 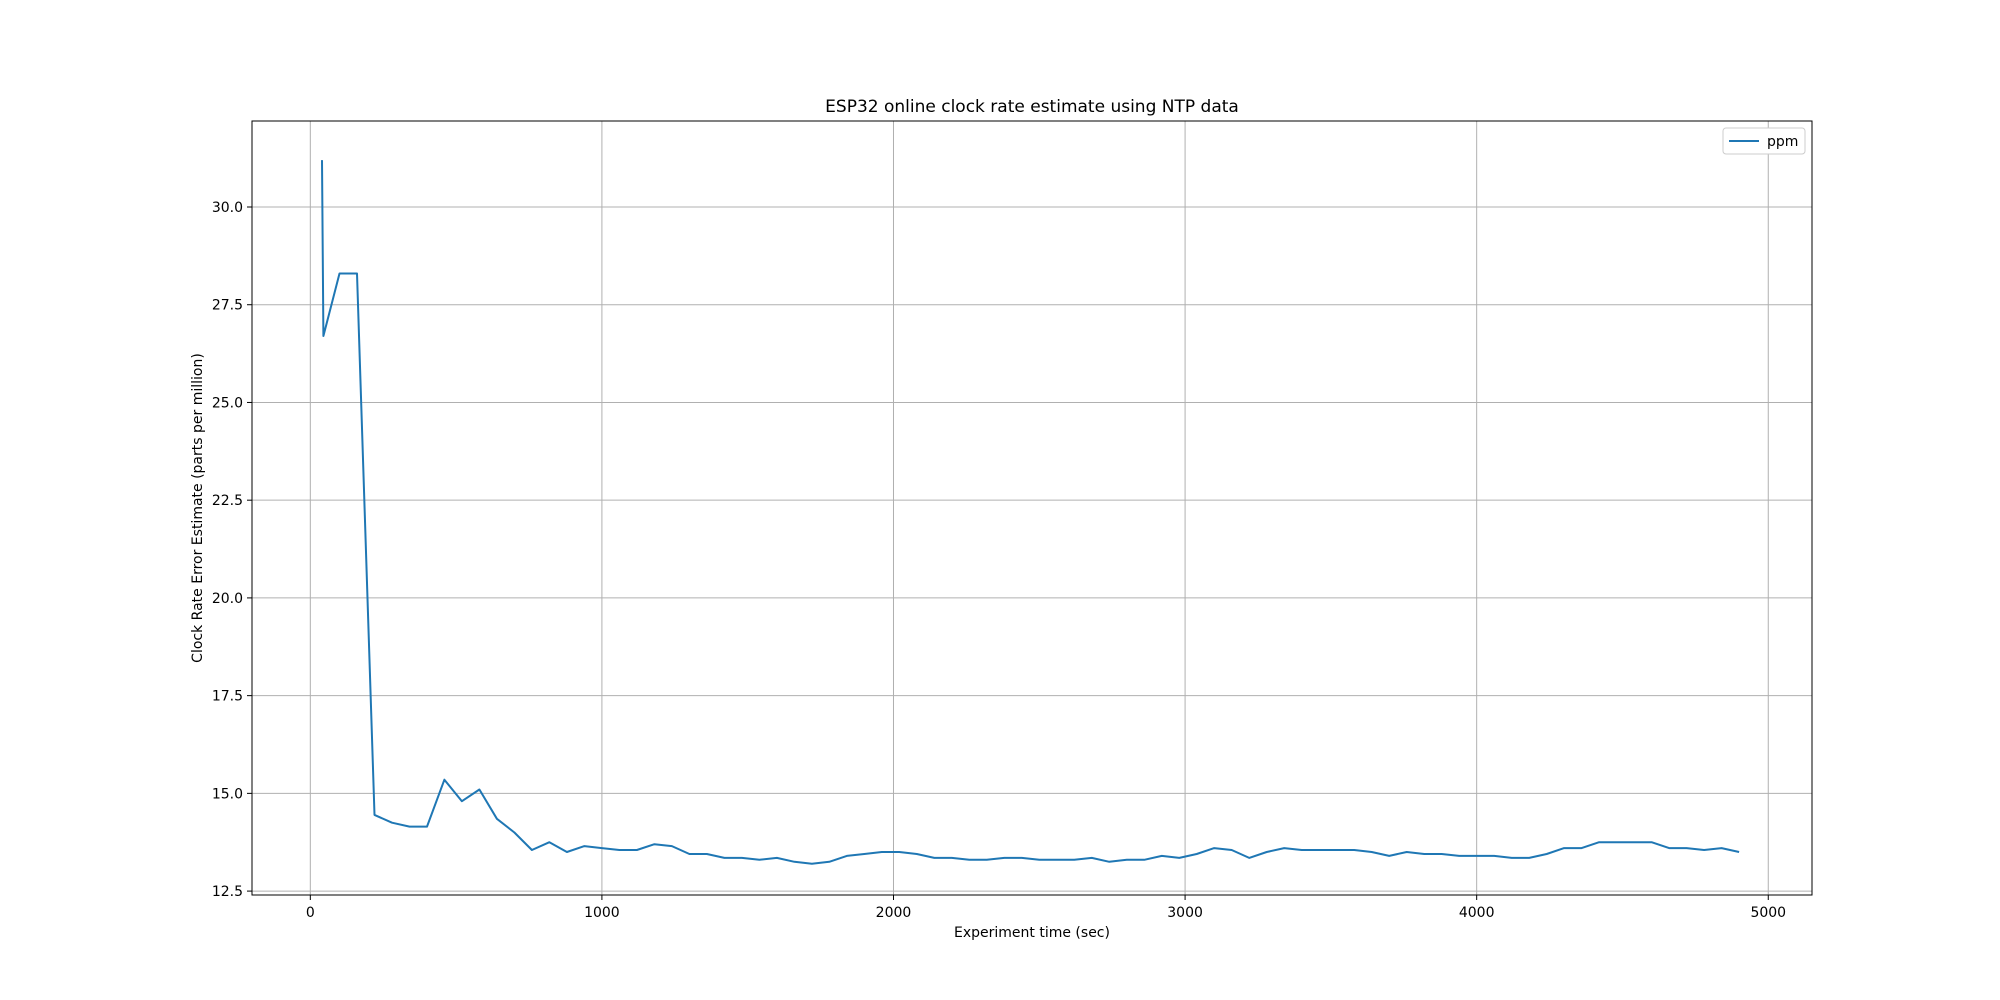 I want to click on y-tick-label: 20.0, so click(x=227, y=599).